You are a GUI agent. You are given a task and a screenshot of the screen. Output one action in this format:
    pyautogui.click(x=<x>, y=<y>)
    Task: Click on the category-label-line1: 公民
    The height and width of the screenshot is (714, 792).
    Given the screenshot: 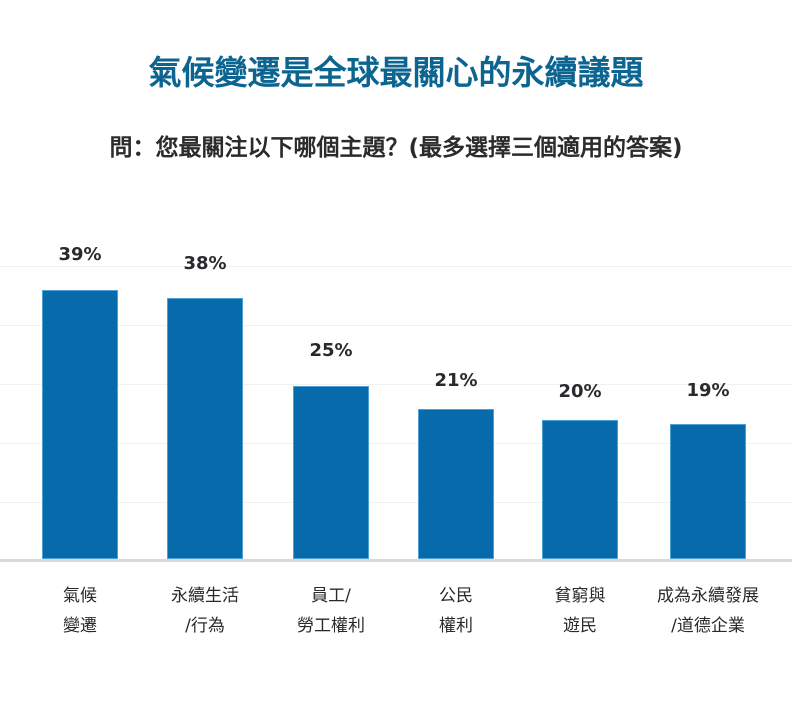 What is the action you would take?
    pyautogui.click(x=456, y=596)
    